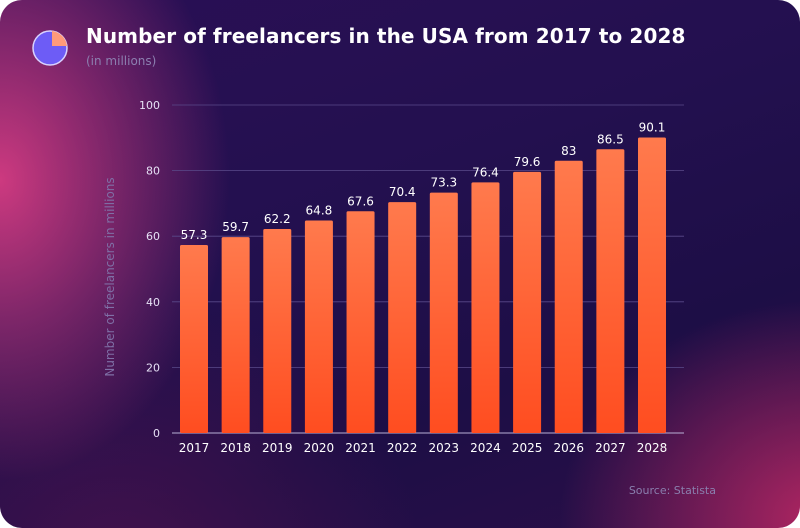 This screenshot has height=528, width=800. Describe the element at coordinates (319, 210) in the screenshot. I see `data-label: 64.8` at that location.